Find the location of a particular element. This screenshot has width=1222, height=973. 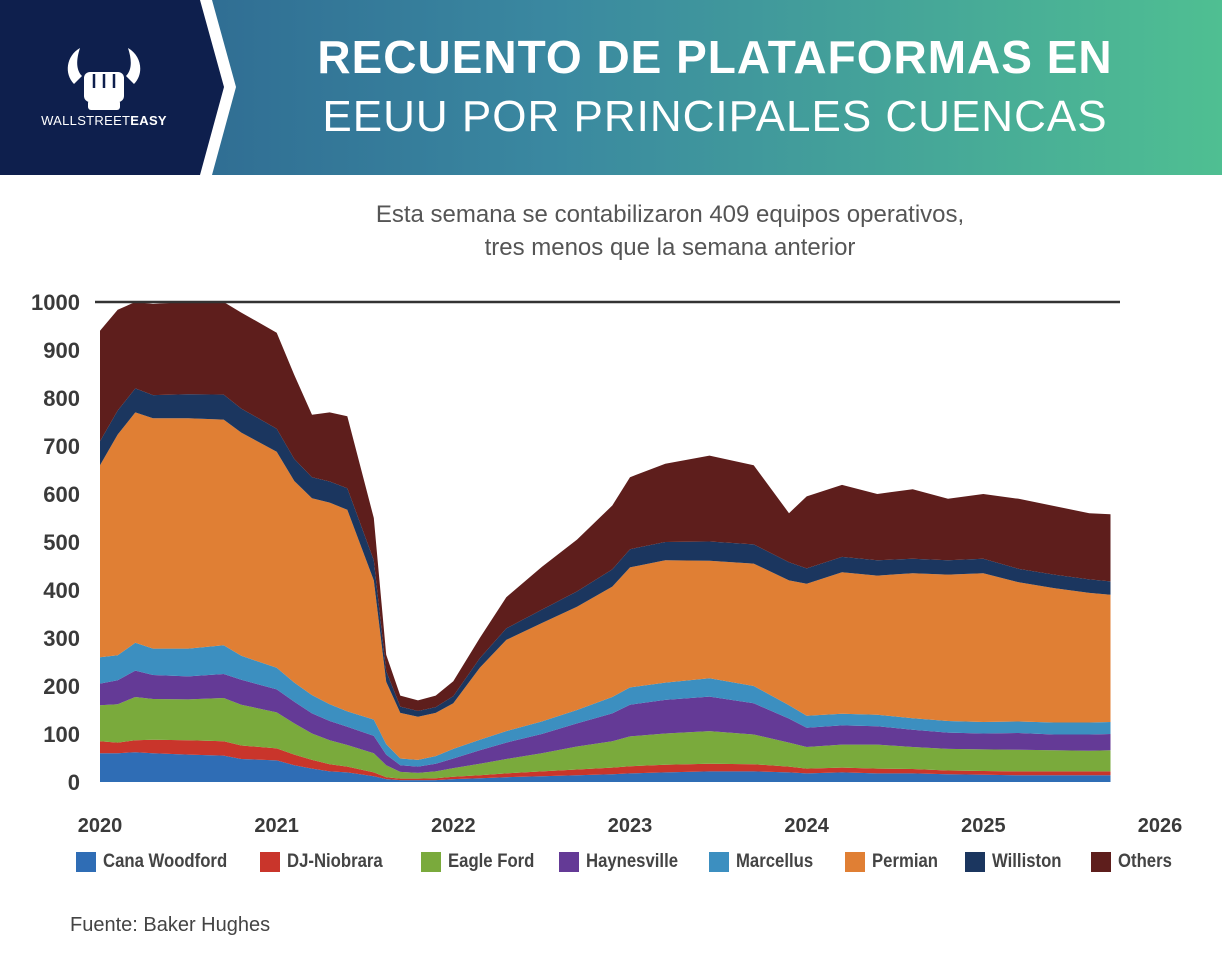

x-tick-label: 2025 is located at coordinates (983, 826).